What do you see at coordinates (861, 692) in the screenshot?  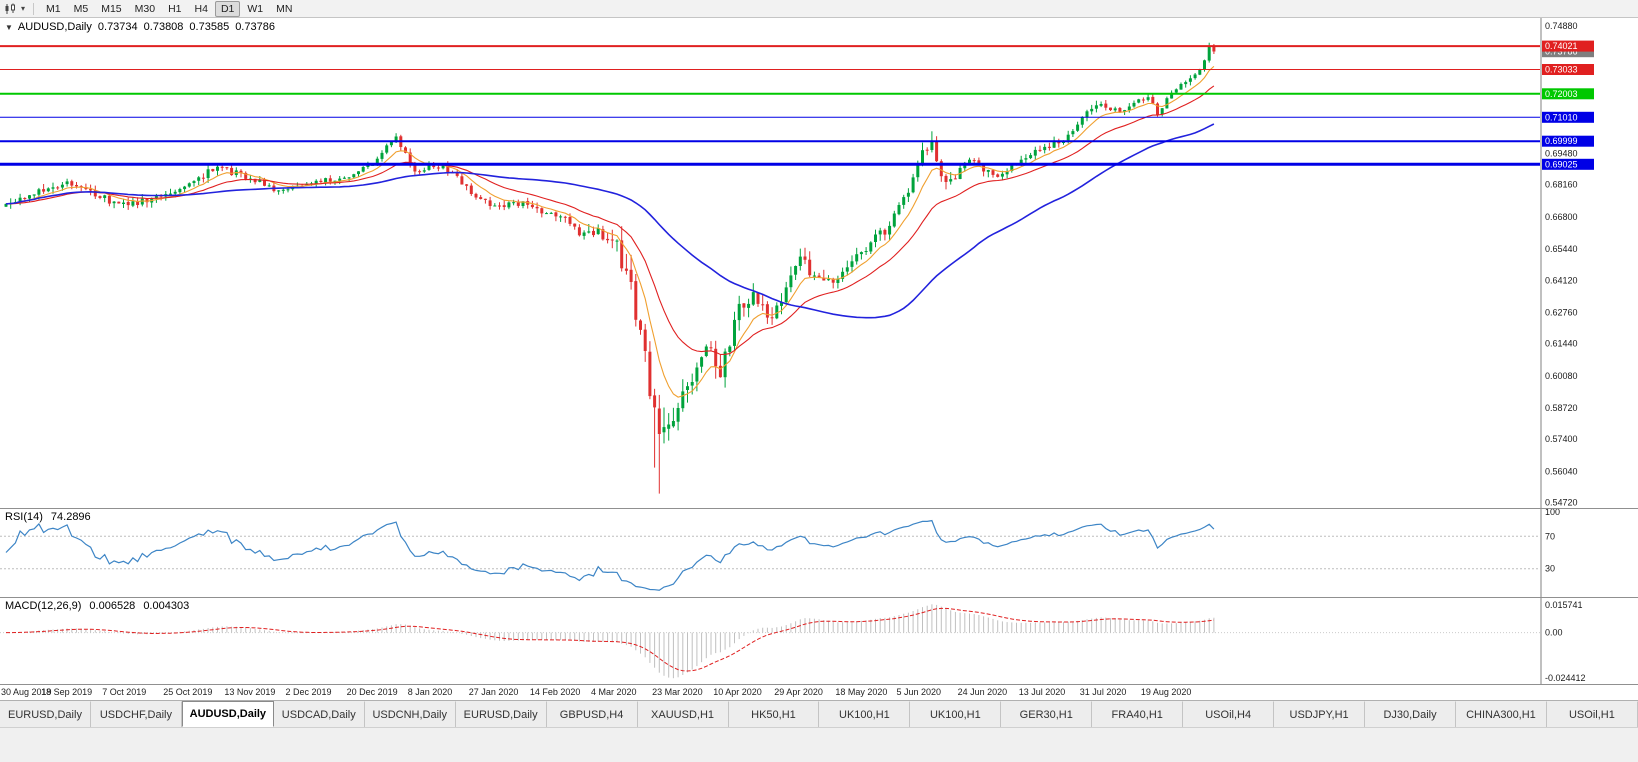 I see `date-tick-label: 18 May 2020` at bounding box center [861, 692].